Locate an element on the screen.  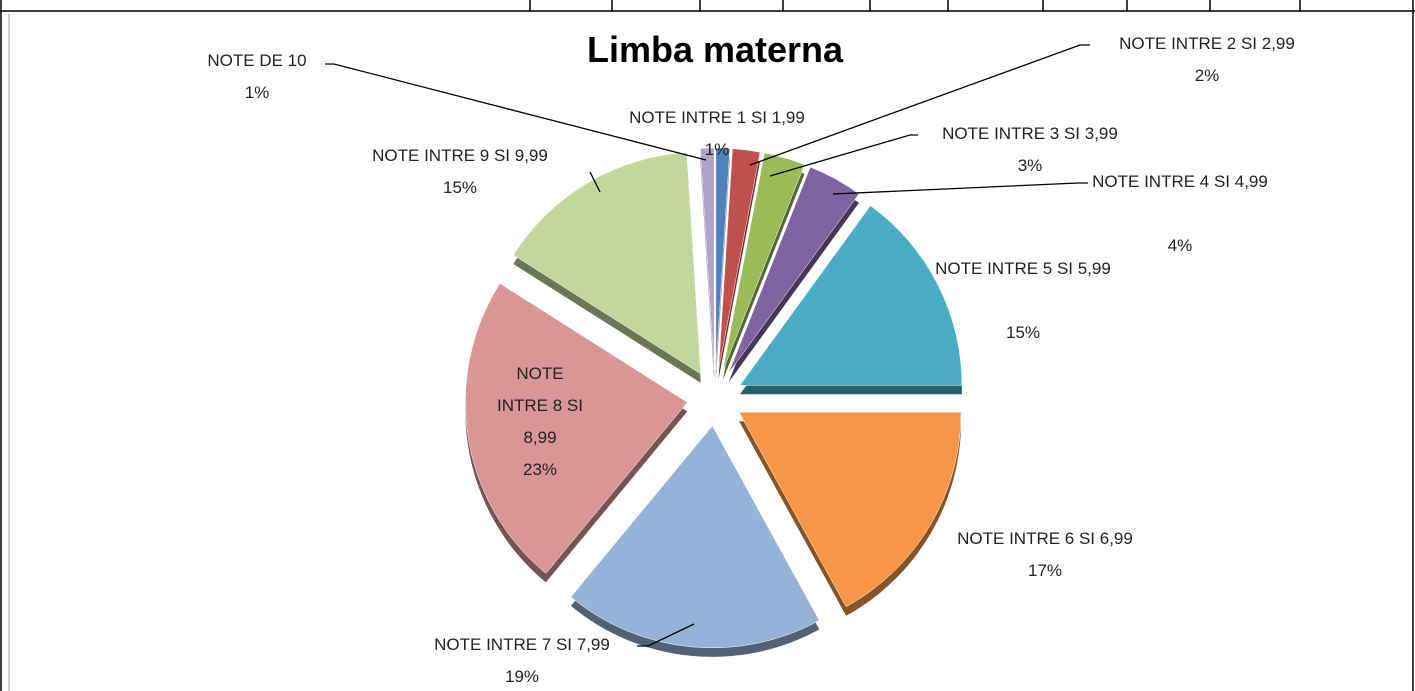
slice-label: NOTE INTRE 2 SI 2,99 is located at coordinates (1207, 43).